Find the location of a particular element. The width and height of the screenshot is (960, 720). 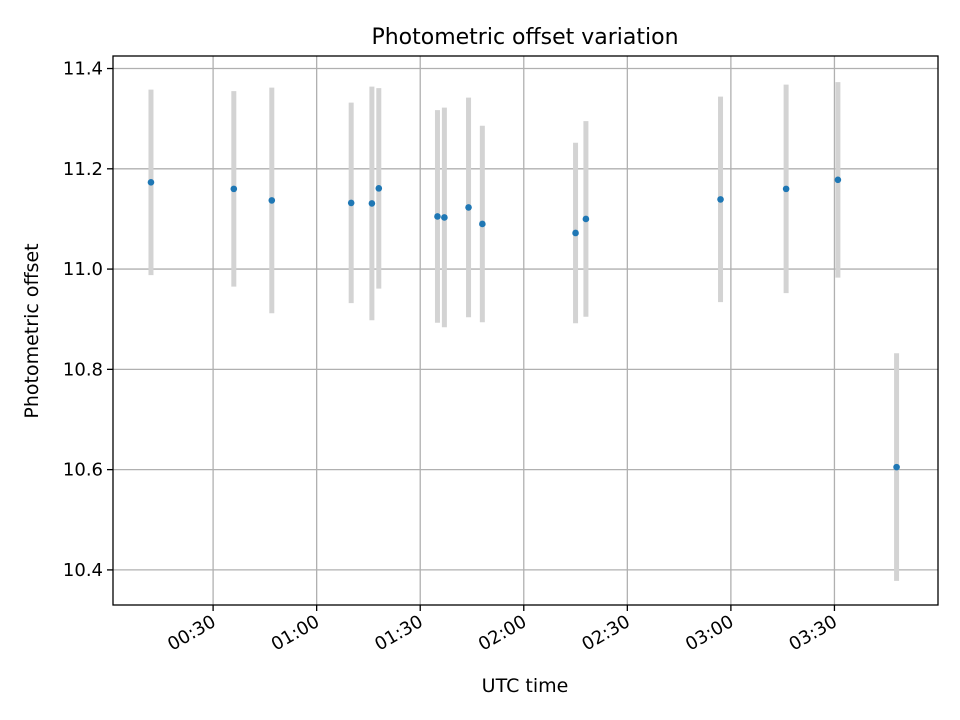

x-tick-label: 02:00 is located at coordinates (502, 633).